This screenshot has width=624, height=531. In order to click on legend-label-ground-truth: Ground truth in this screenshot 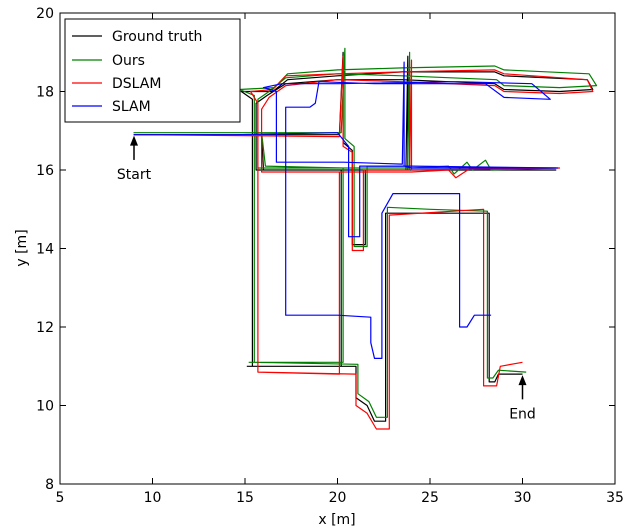, I will do `click(157, 37)`.